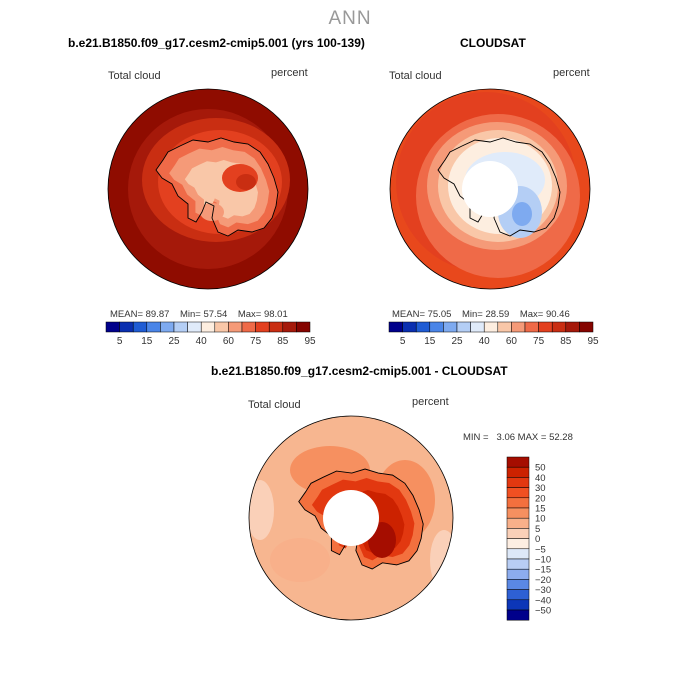  I want to click on panel1-colorbar-label: 95, so click(310, 341).